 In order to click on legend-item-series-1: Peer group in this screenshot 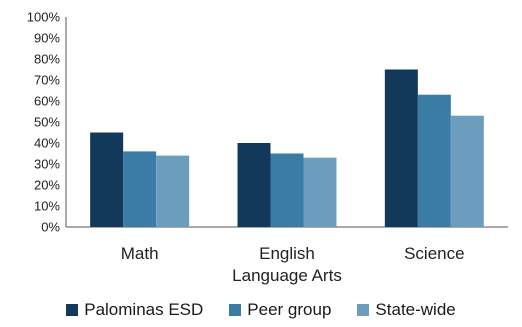, I will do `click(280, 310)`.